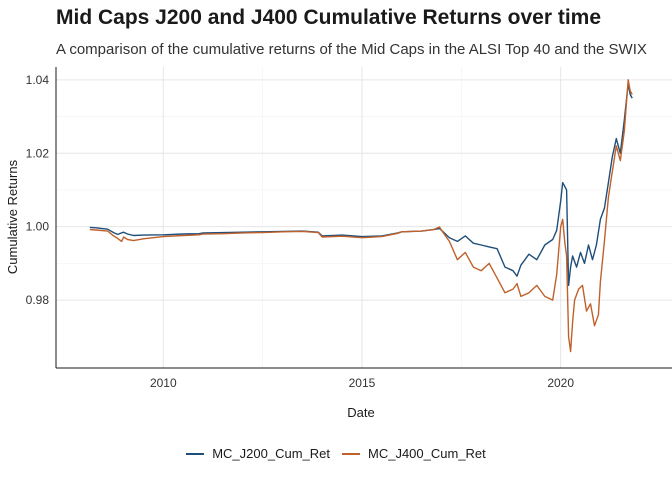 The width and height of the screenshot is (672, 480). Describe the element at coordinates (360, 412) in the screenshot. I see `x-axis-title: Date` at that location.